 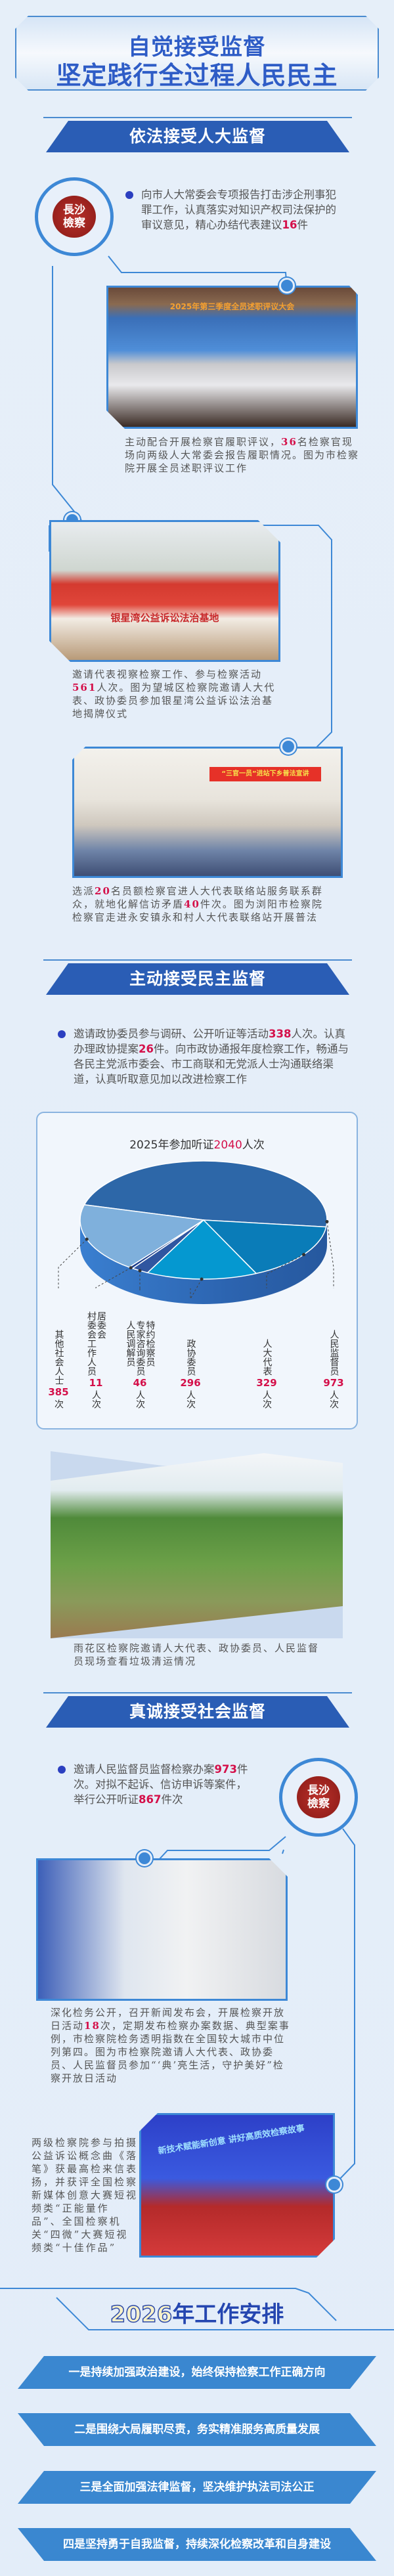 What do you see at coordinates (197, 1546) in the screenshot?
I see `photo-garbage-inspection` at bounding box center [197, 1546].